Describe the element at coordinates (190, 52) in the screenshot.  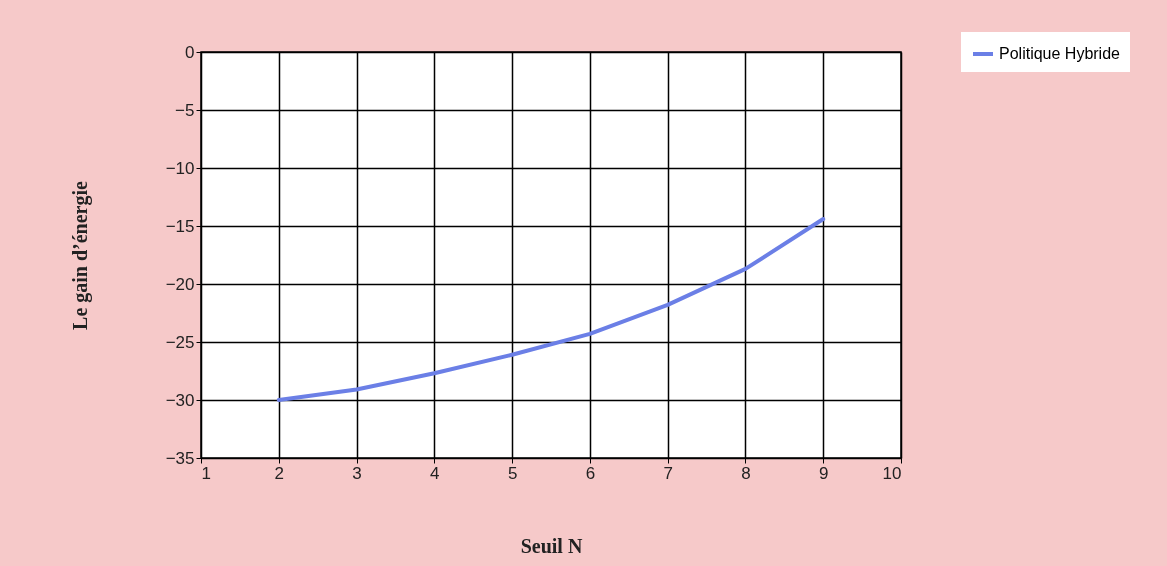
I see `y-tick-label: 0` at that location.